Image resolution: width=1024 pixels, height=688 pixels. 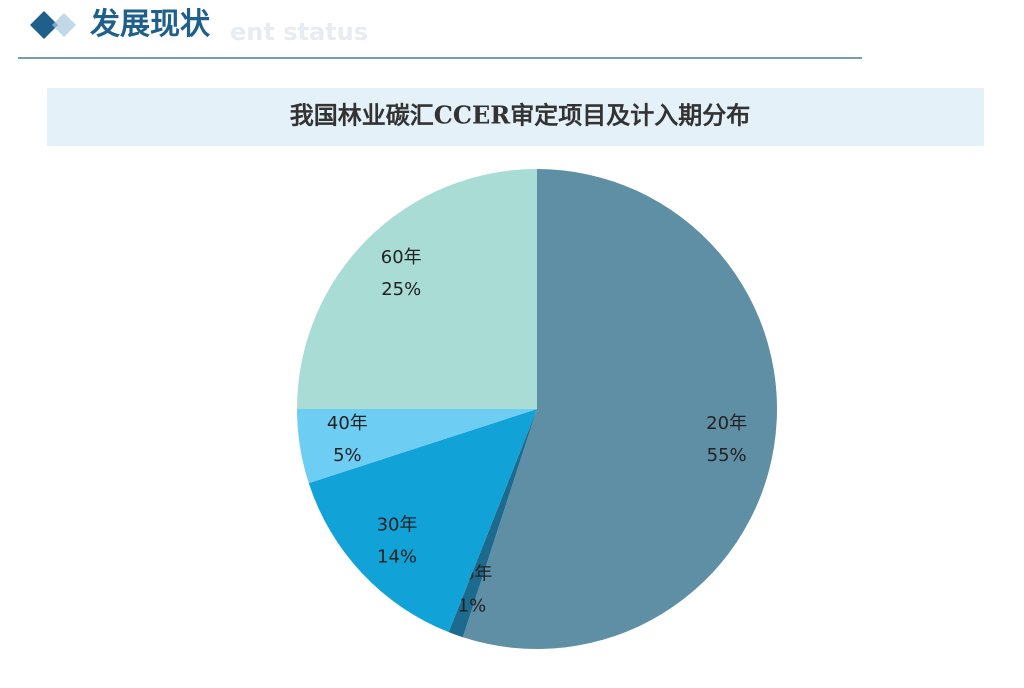 I want to click on title-band, so click(x=515, y=117).